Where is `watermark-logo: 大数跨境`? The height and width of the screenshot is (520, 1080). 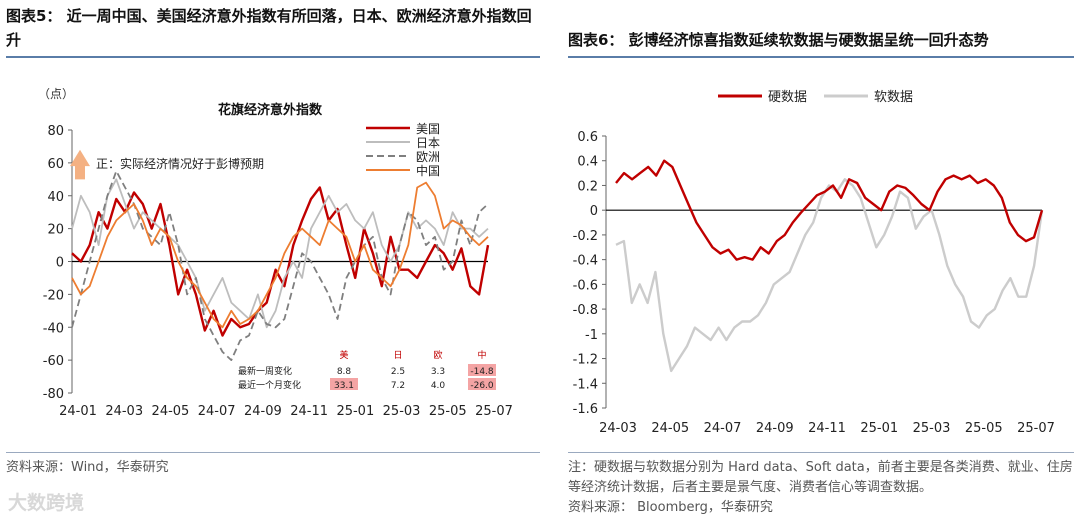 watermark-logo: 大数跨境 is located at coordinates (46, 503).